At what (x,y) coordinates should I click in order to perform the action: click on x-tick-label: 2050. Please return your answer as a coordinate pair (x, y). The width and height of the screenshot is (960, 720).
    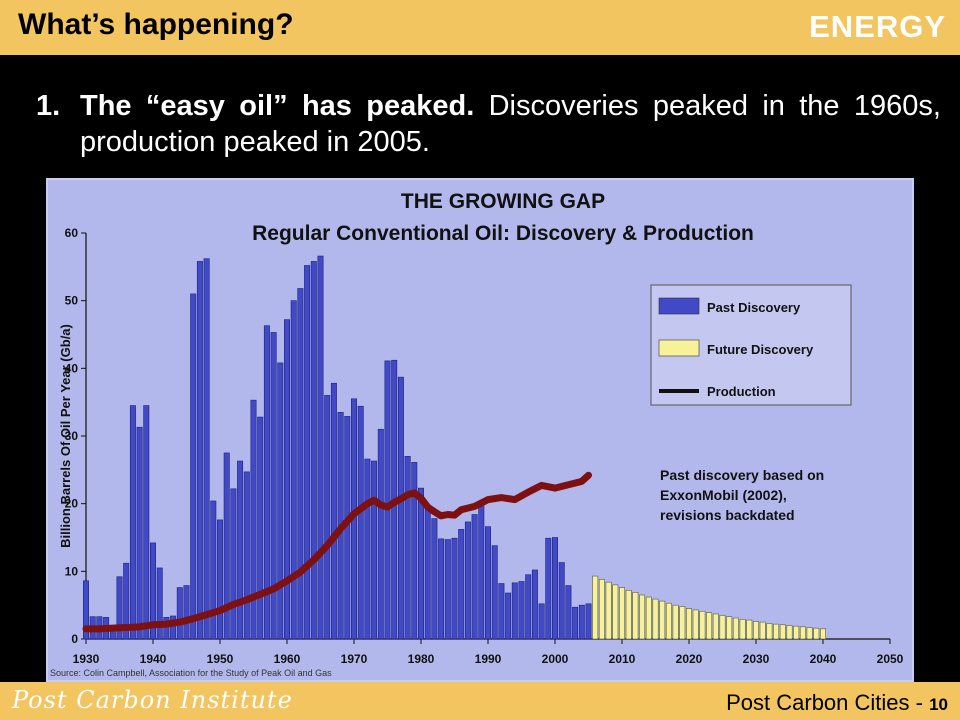
    Looking at the image, I should click on (890, 659).